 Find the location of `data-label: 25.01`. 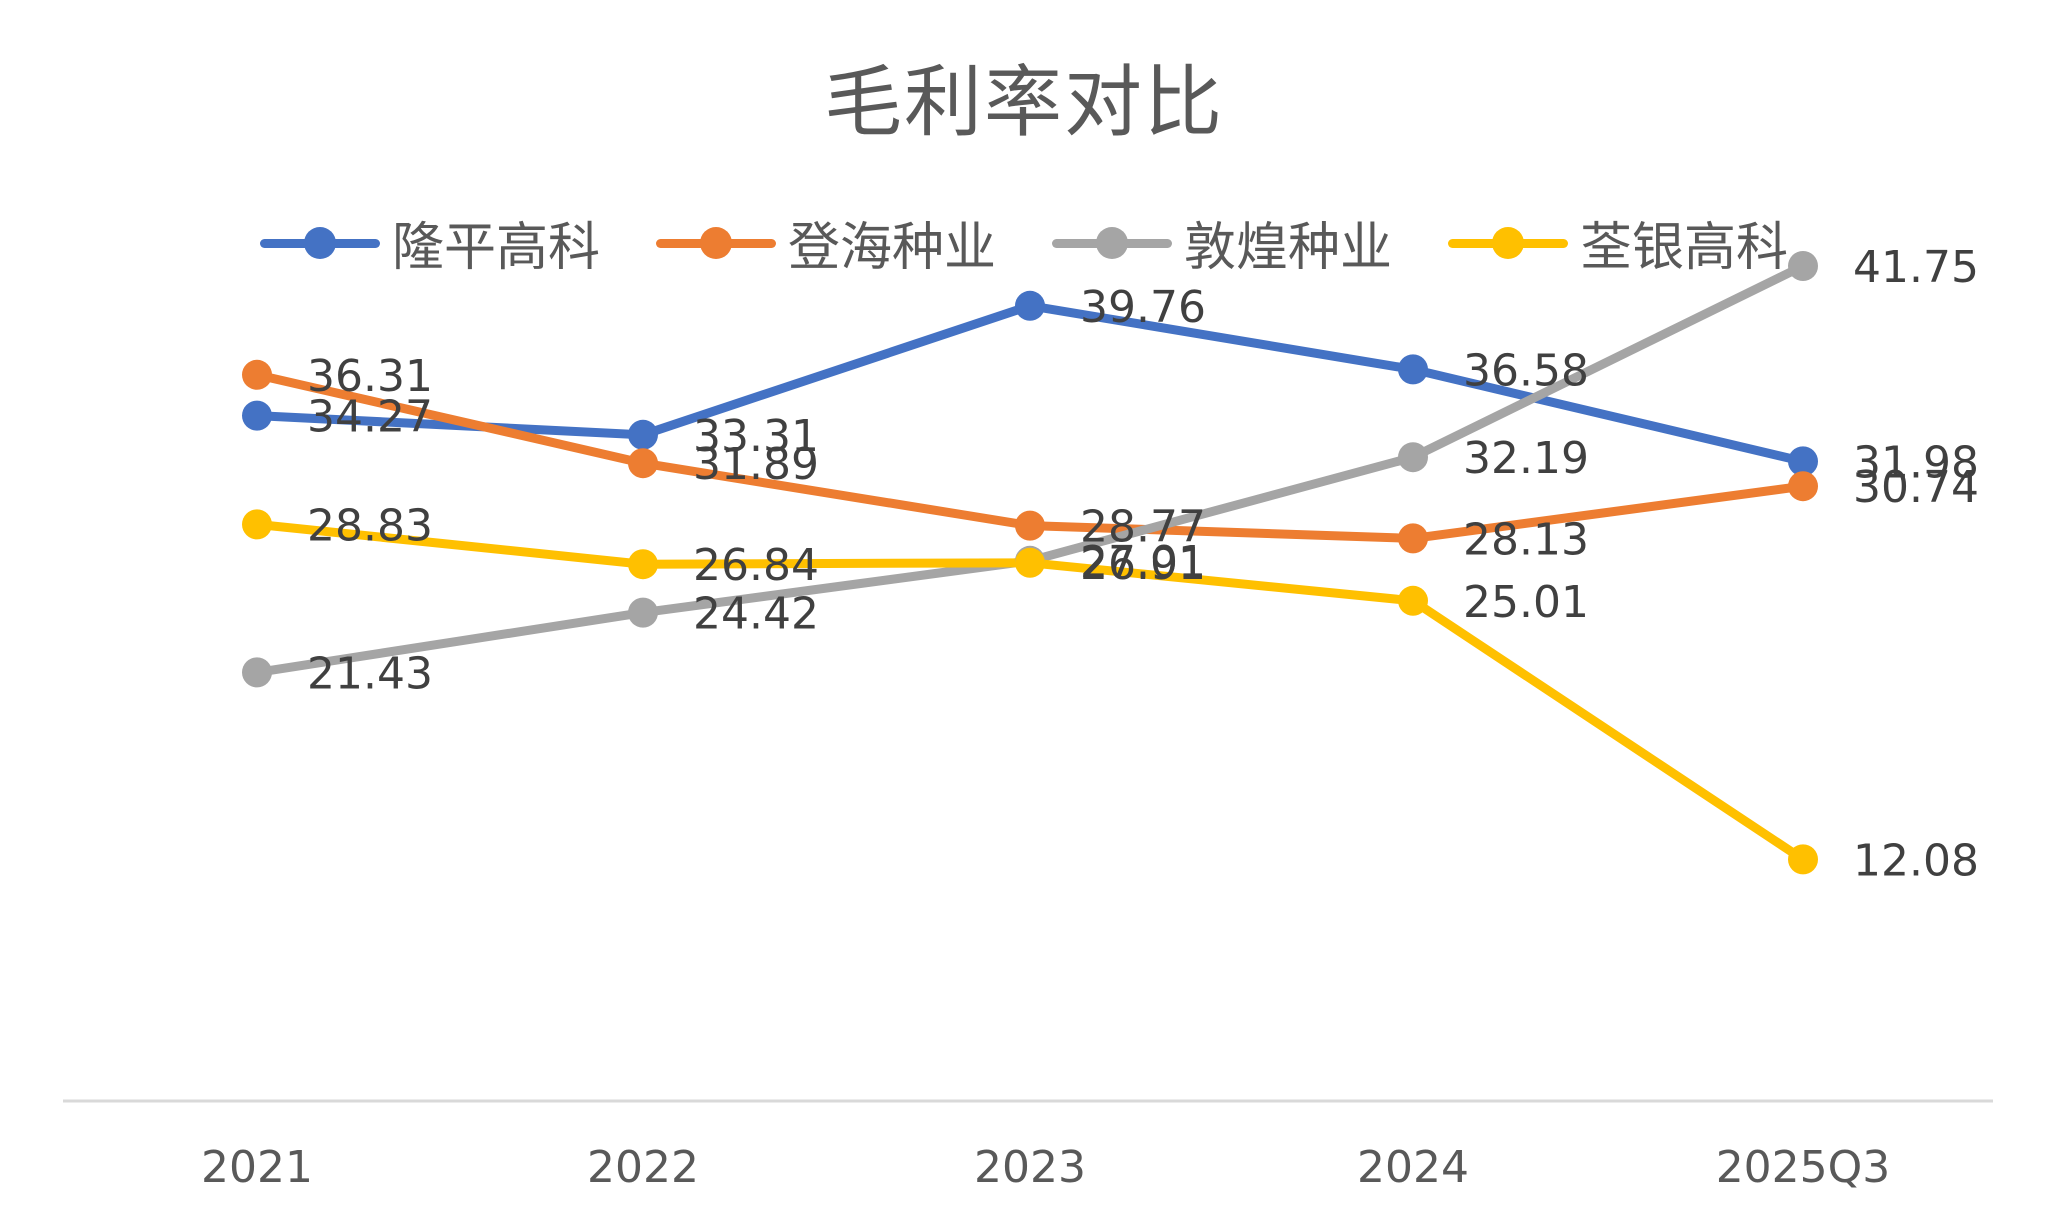

data-label: 25.01 is located at coordinates (1526, 602).